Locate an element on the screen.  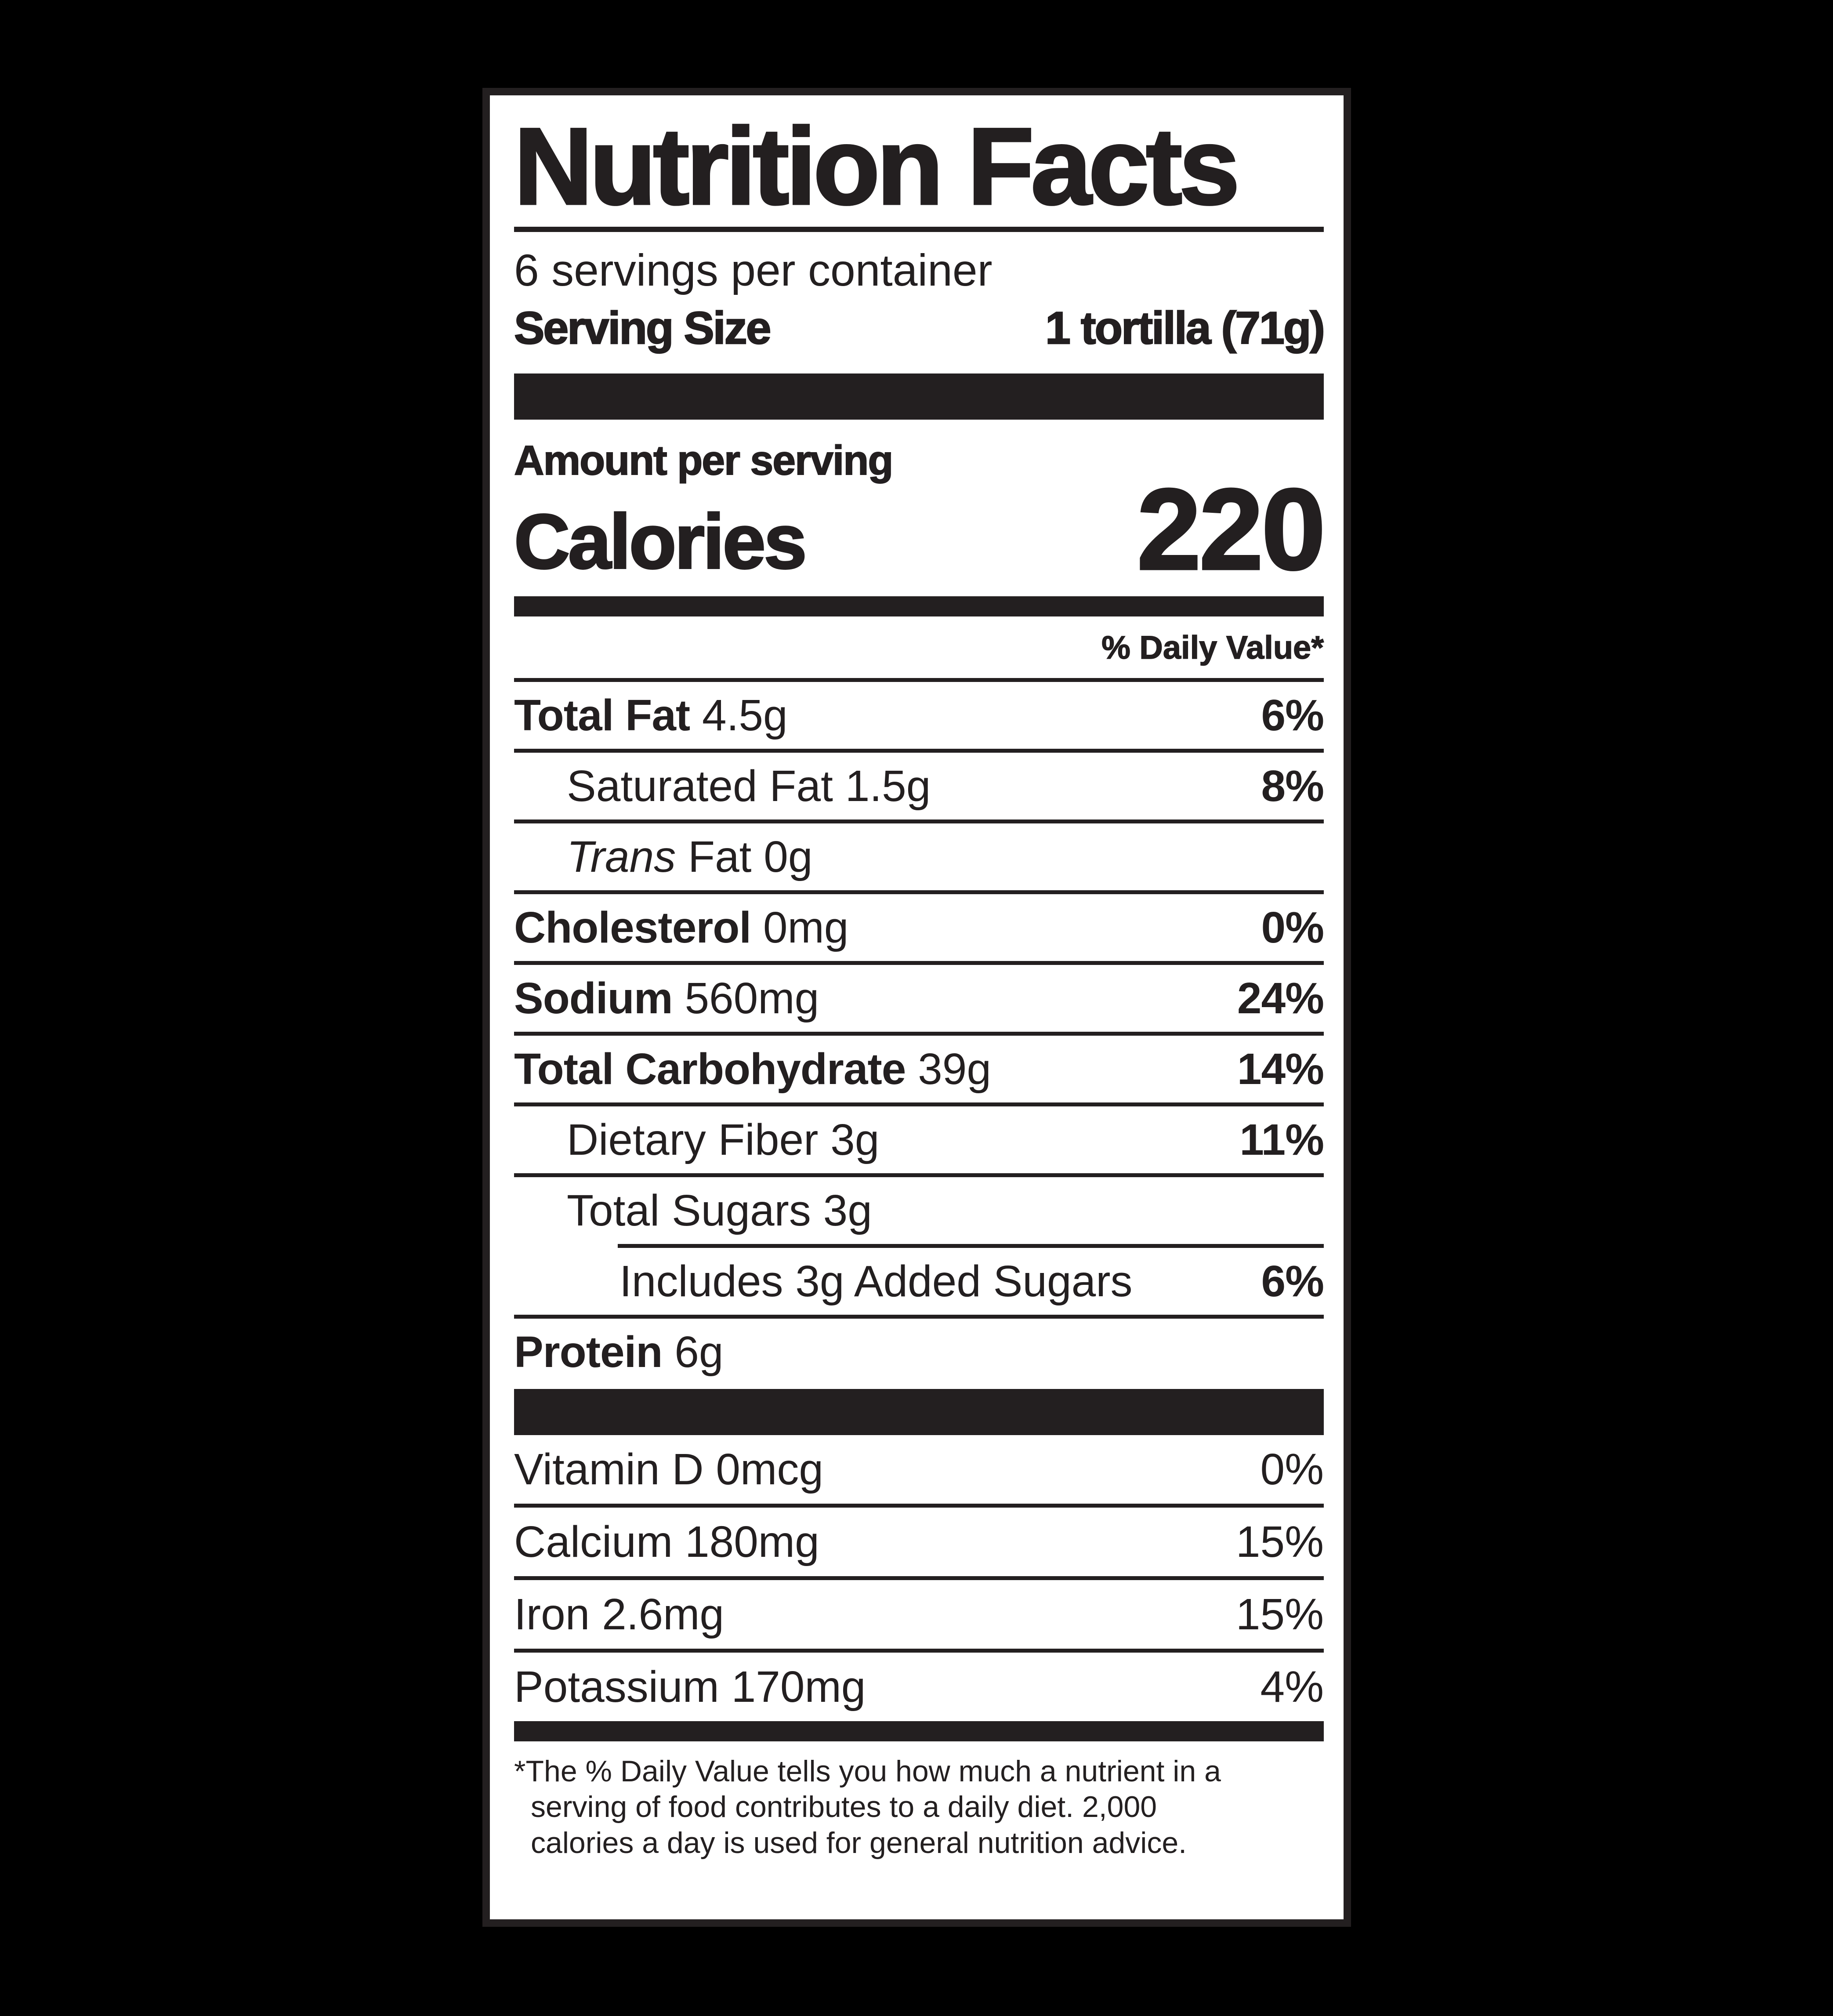
nutrient-row: Dietary Fiber 3g 11% is located at coordinates (919, 1139).